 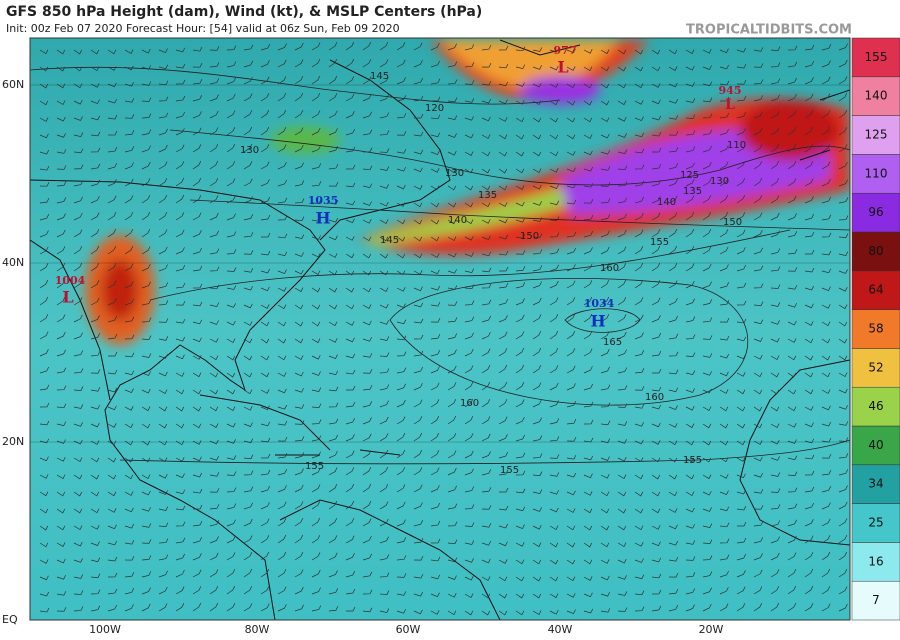 What do you see at coordinates (689, 175) in the screenshot?
I see `contour-label: 125` at bounding box center [689, 175].